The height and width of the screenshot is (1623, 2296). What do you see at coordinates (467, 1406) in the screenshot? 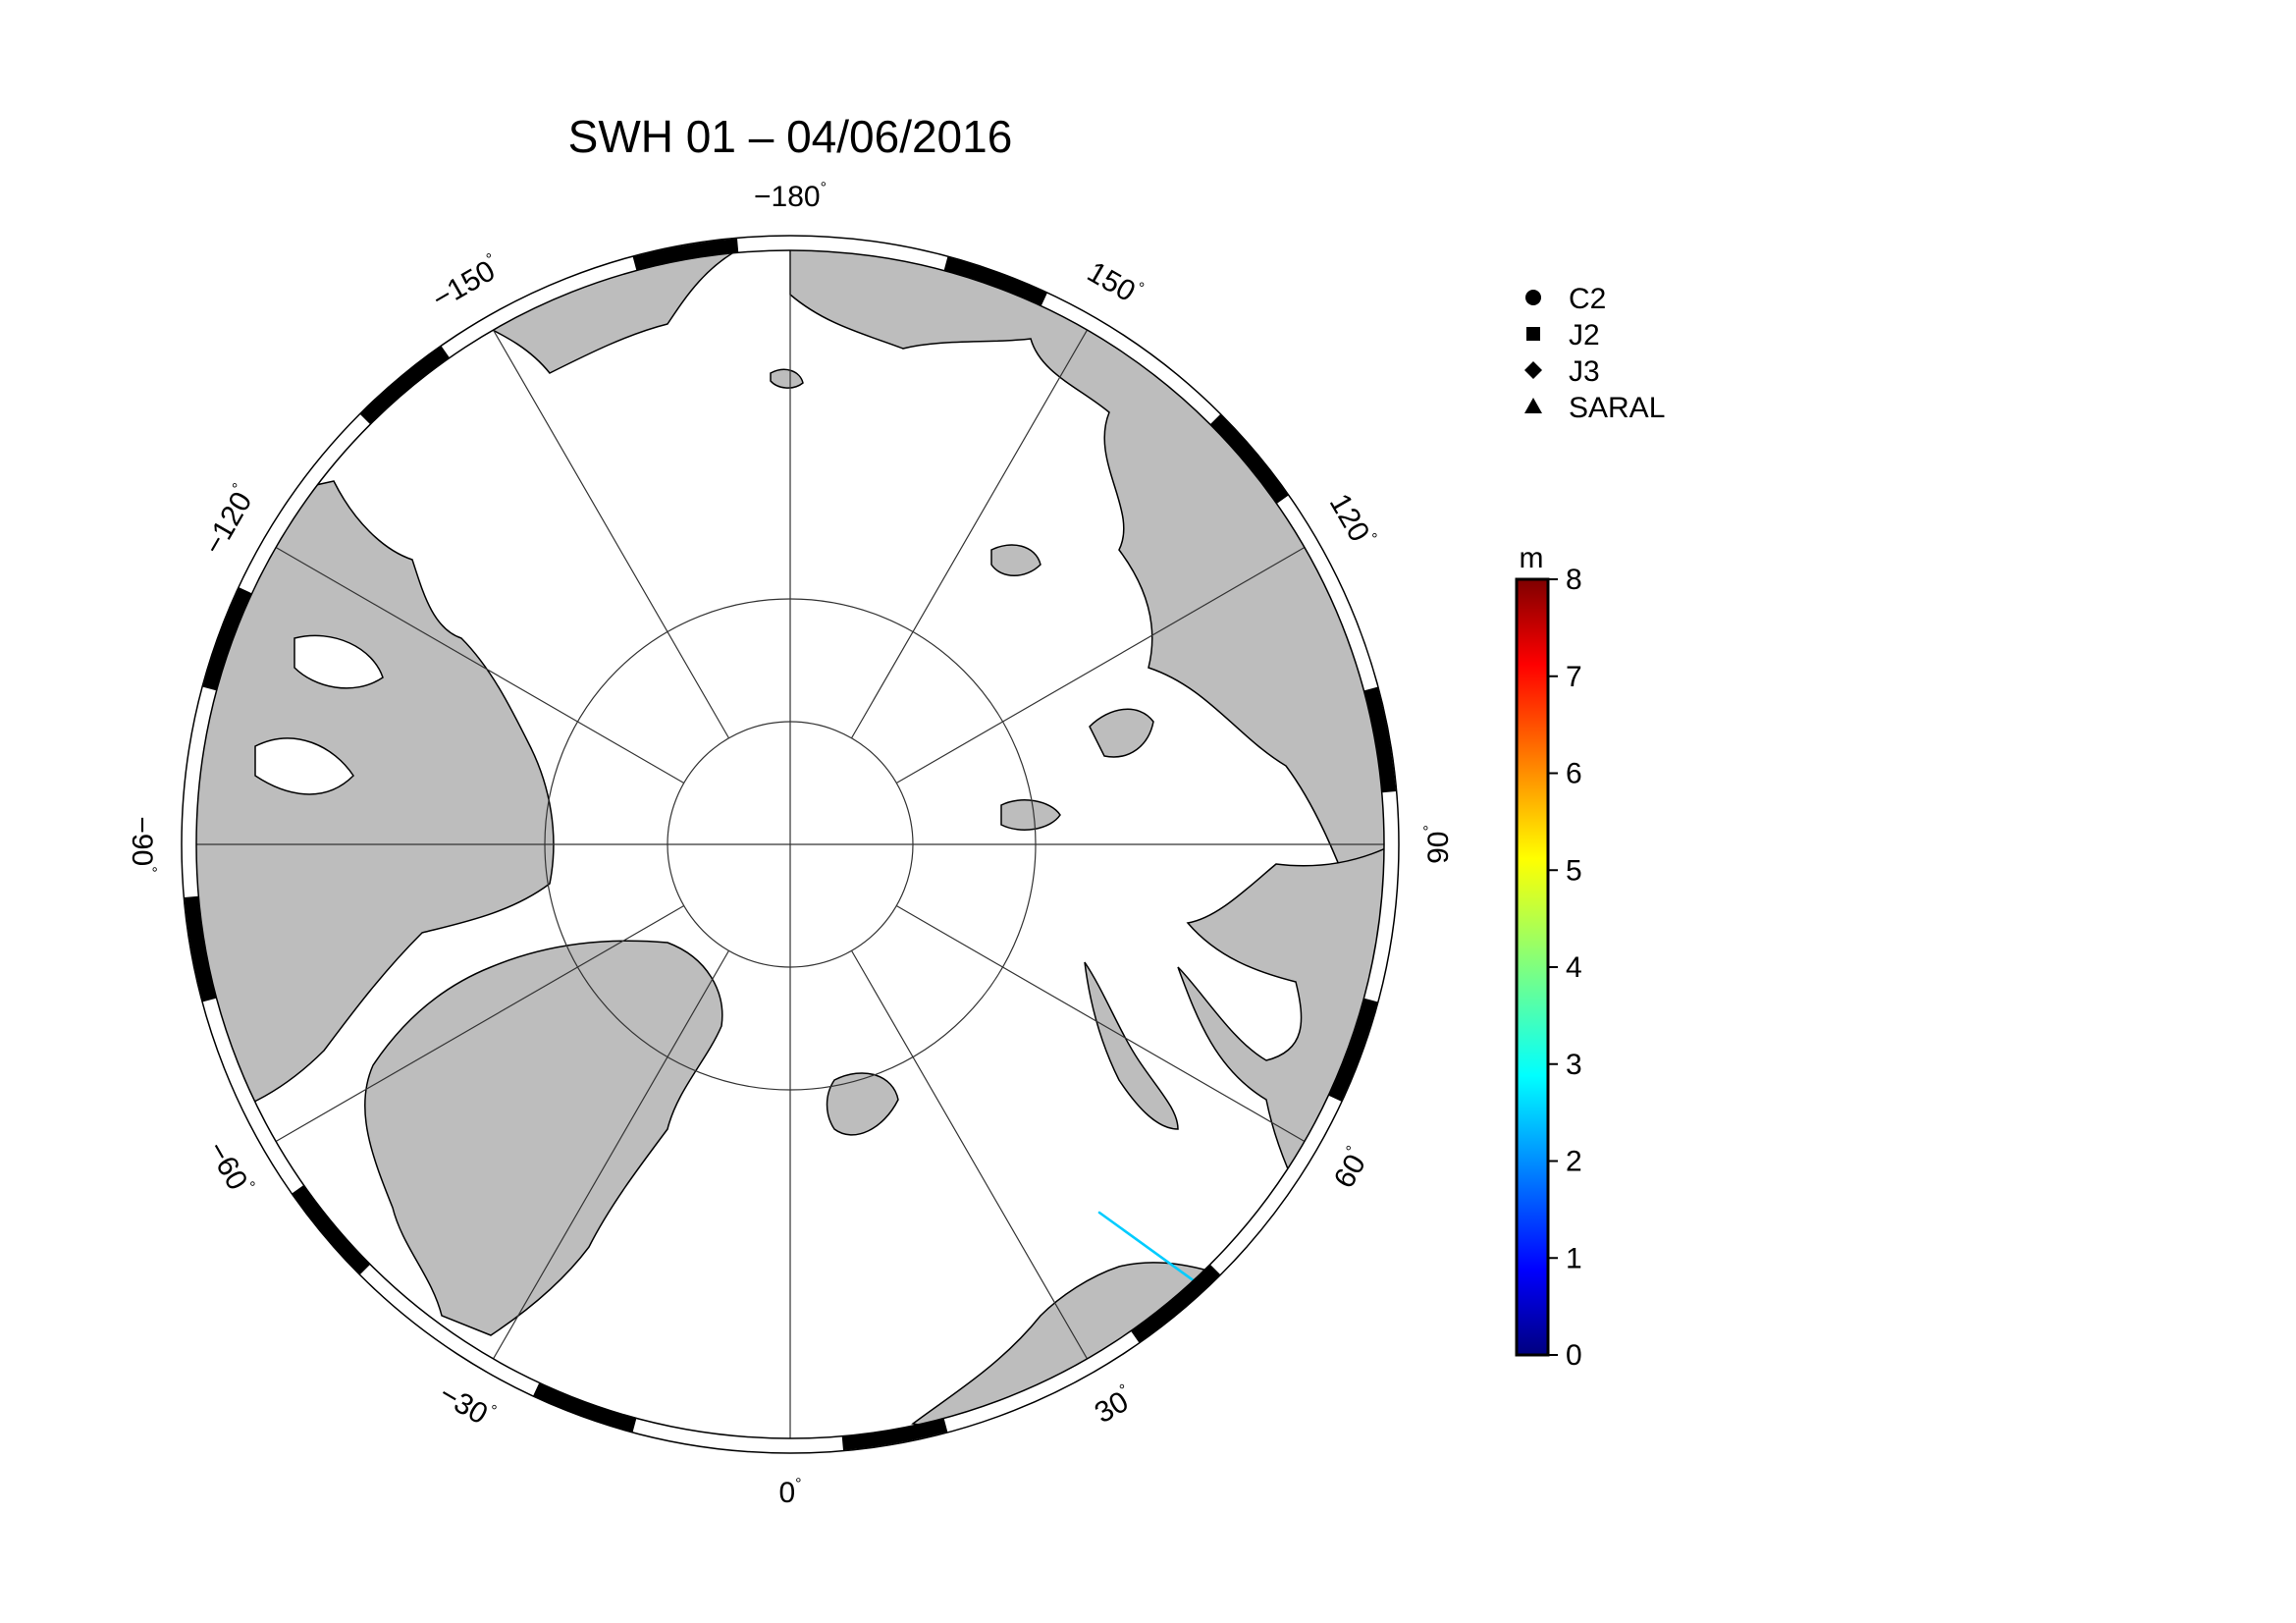
I see `longitude-label: −30°` at bounding box center [467, 1406].